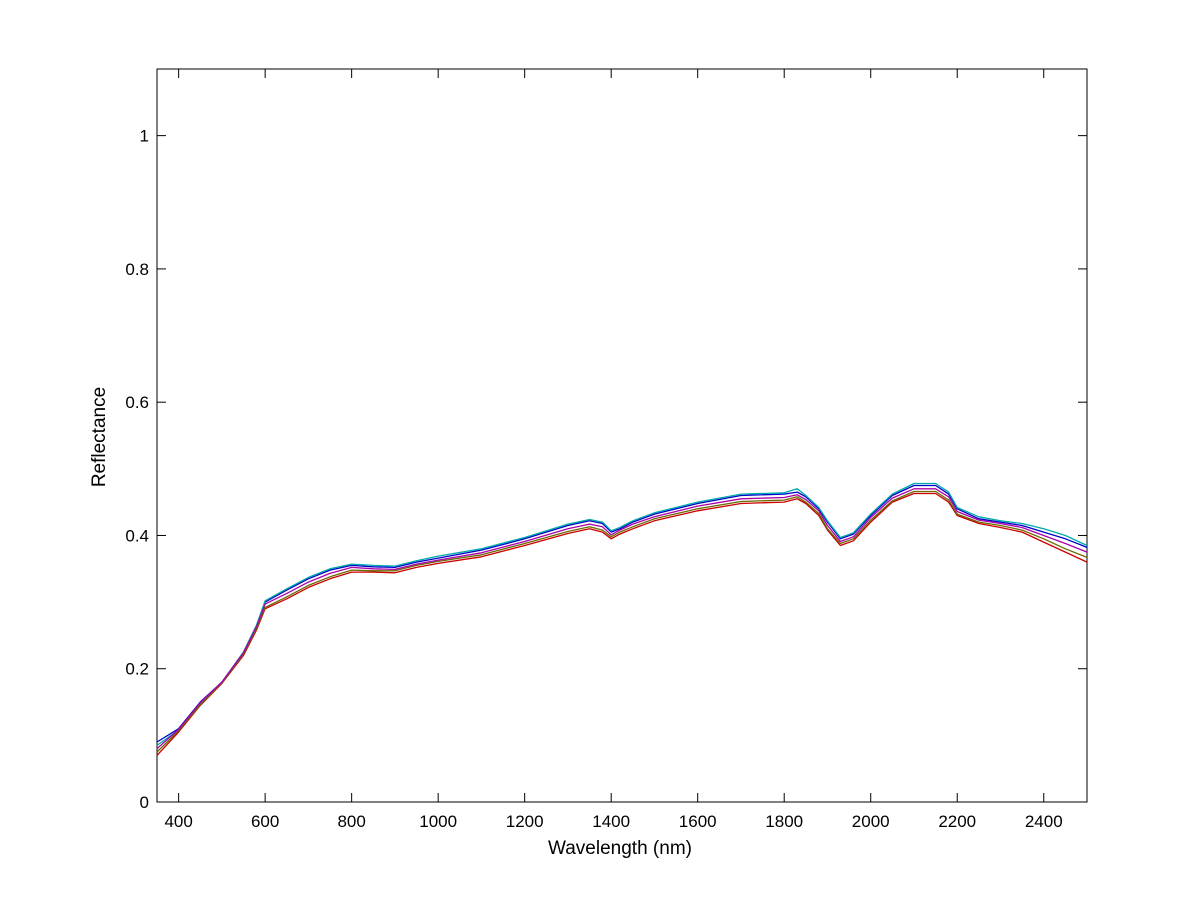  I want to click on x-axis-title: Wavelength (nm), so click(620, 848).